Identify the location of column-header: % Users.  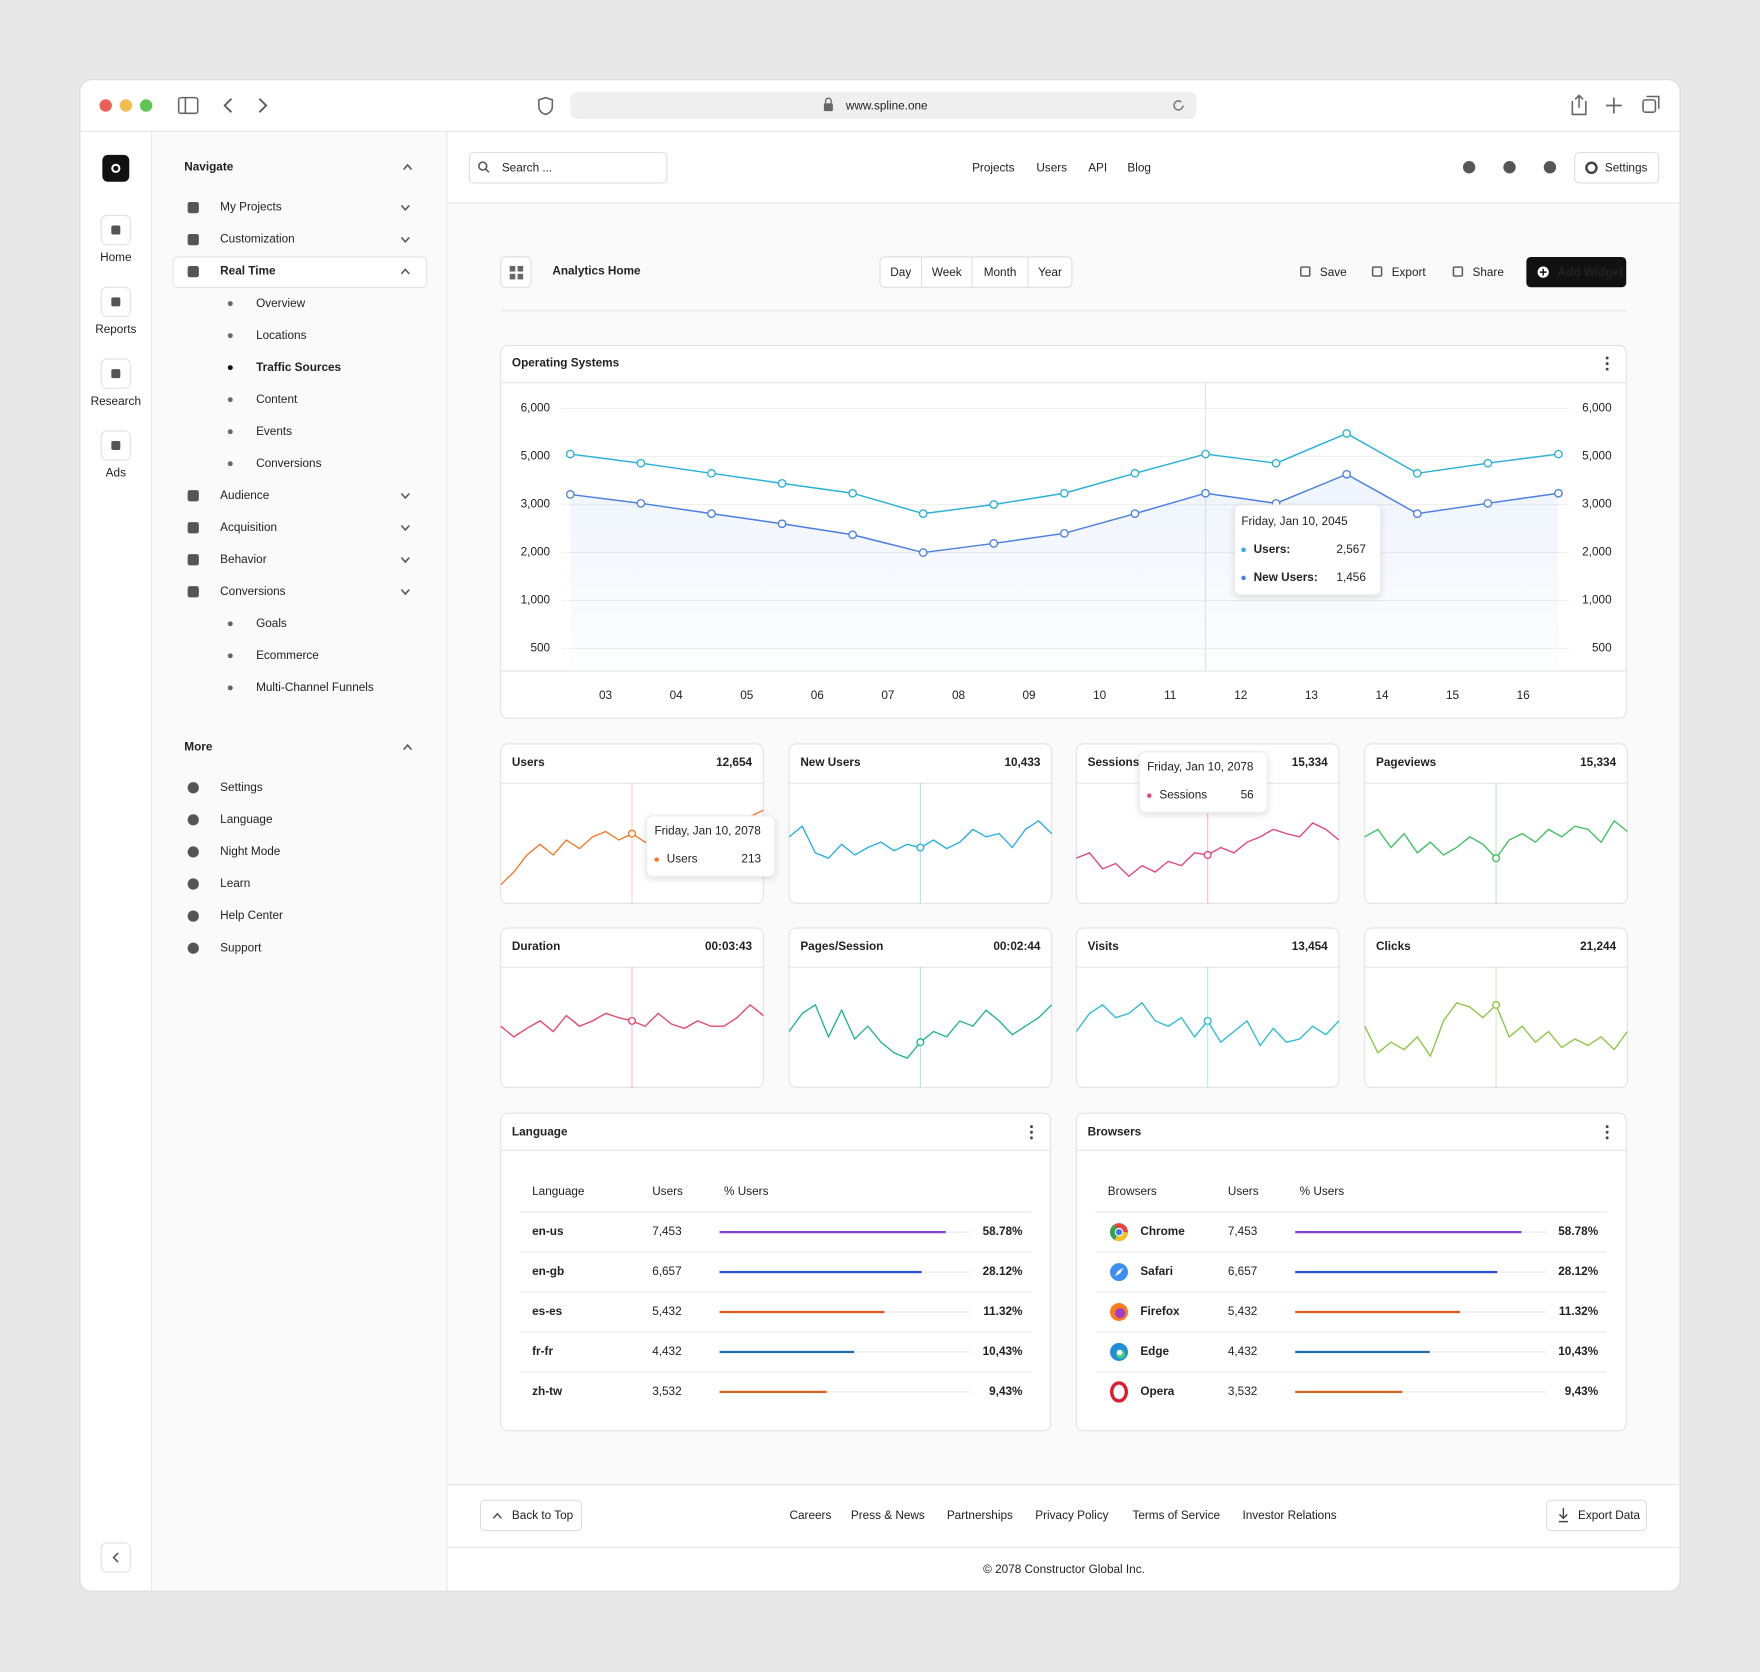
(746, 1191).